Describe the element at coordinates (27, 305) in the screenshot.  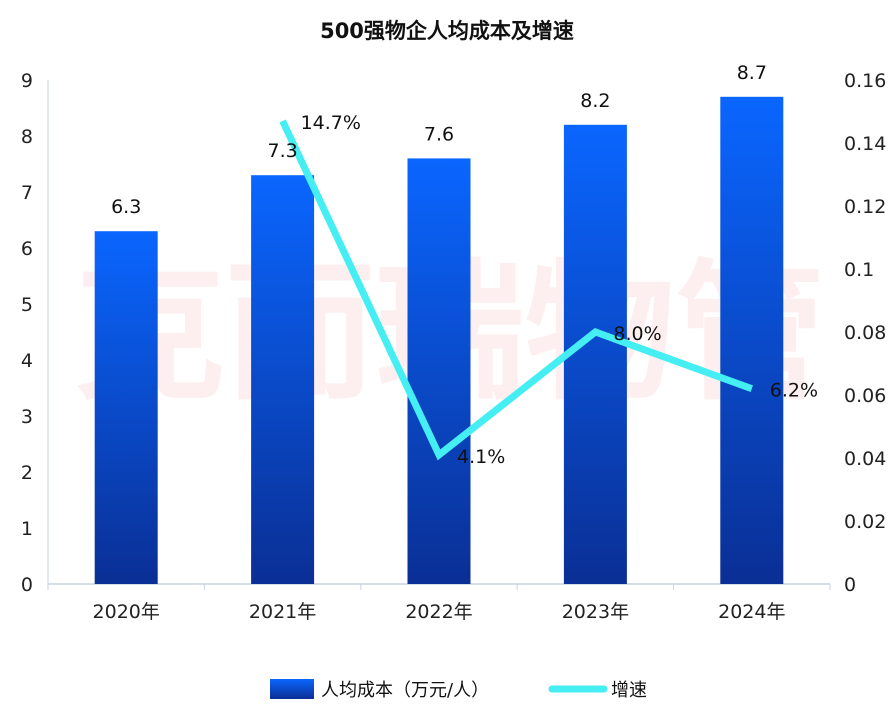
I see `y-left-tick-label: 5` at that location.